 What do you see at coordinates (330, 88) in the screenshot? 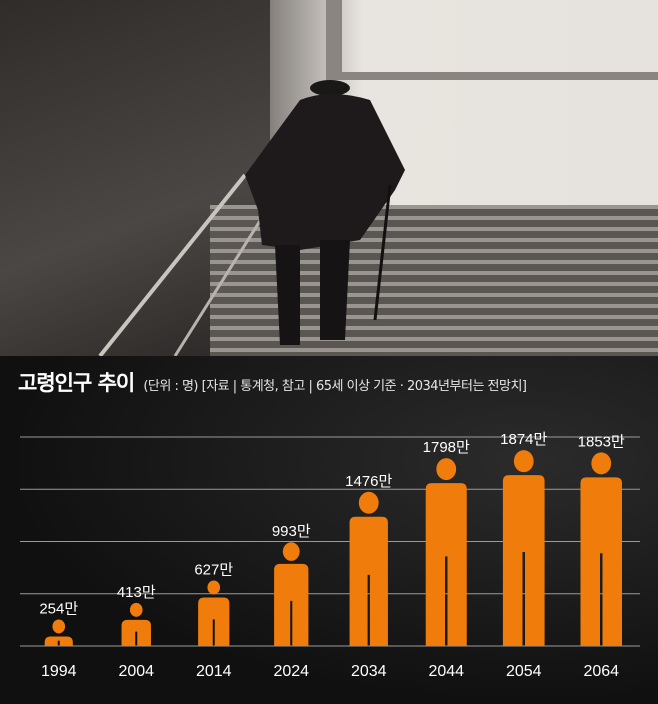
I see `hat` at bounding box center [330, 88].